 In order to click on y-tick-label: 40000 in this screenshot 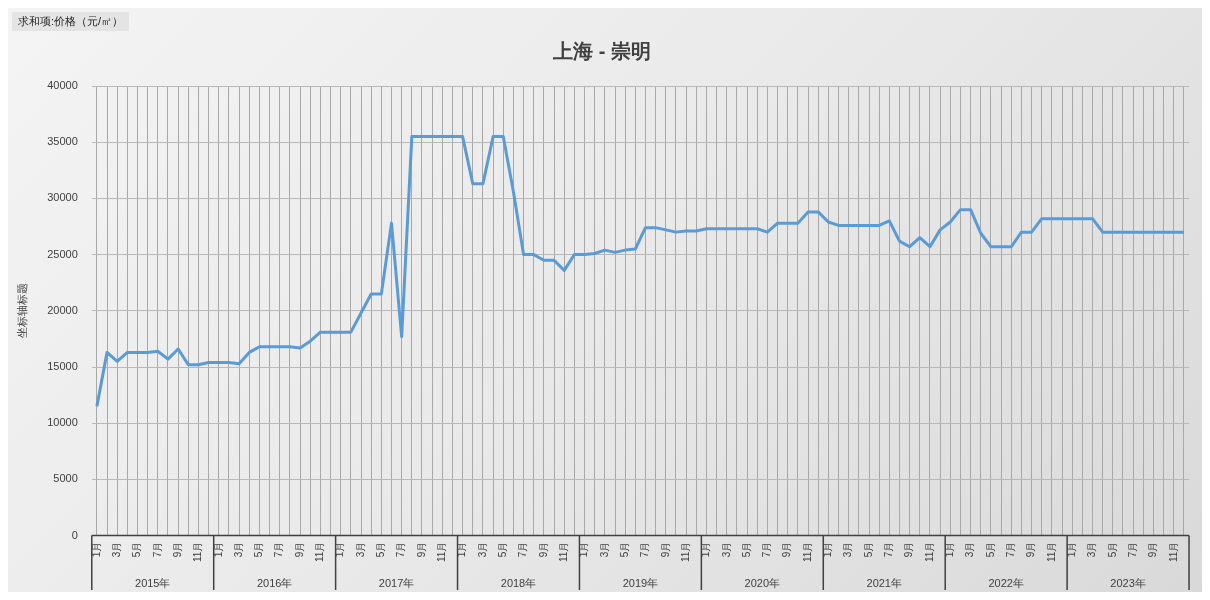, I will do `click(62, 85)`.